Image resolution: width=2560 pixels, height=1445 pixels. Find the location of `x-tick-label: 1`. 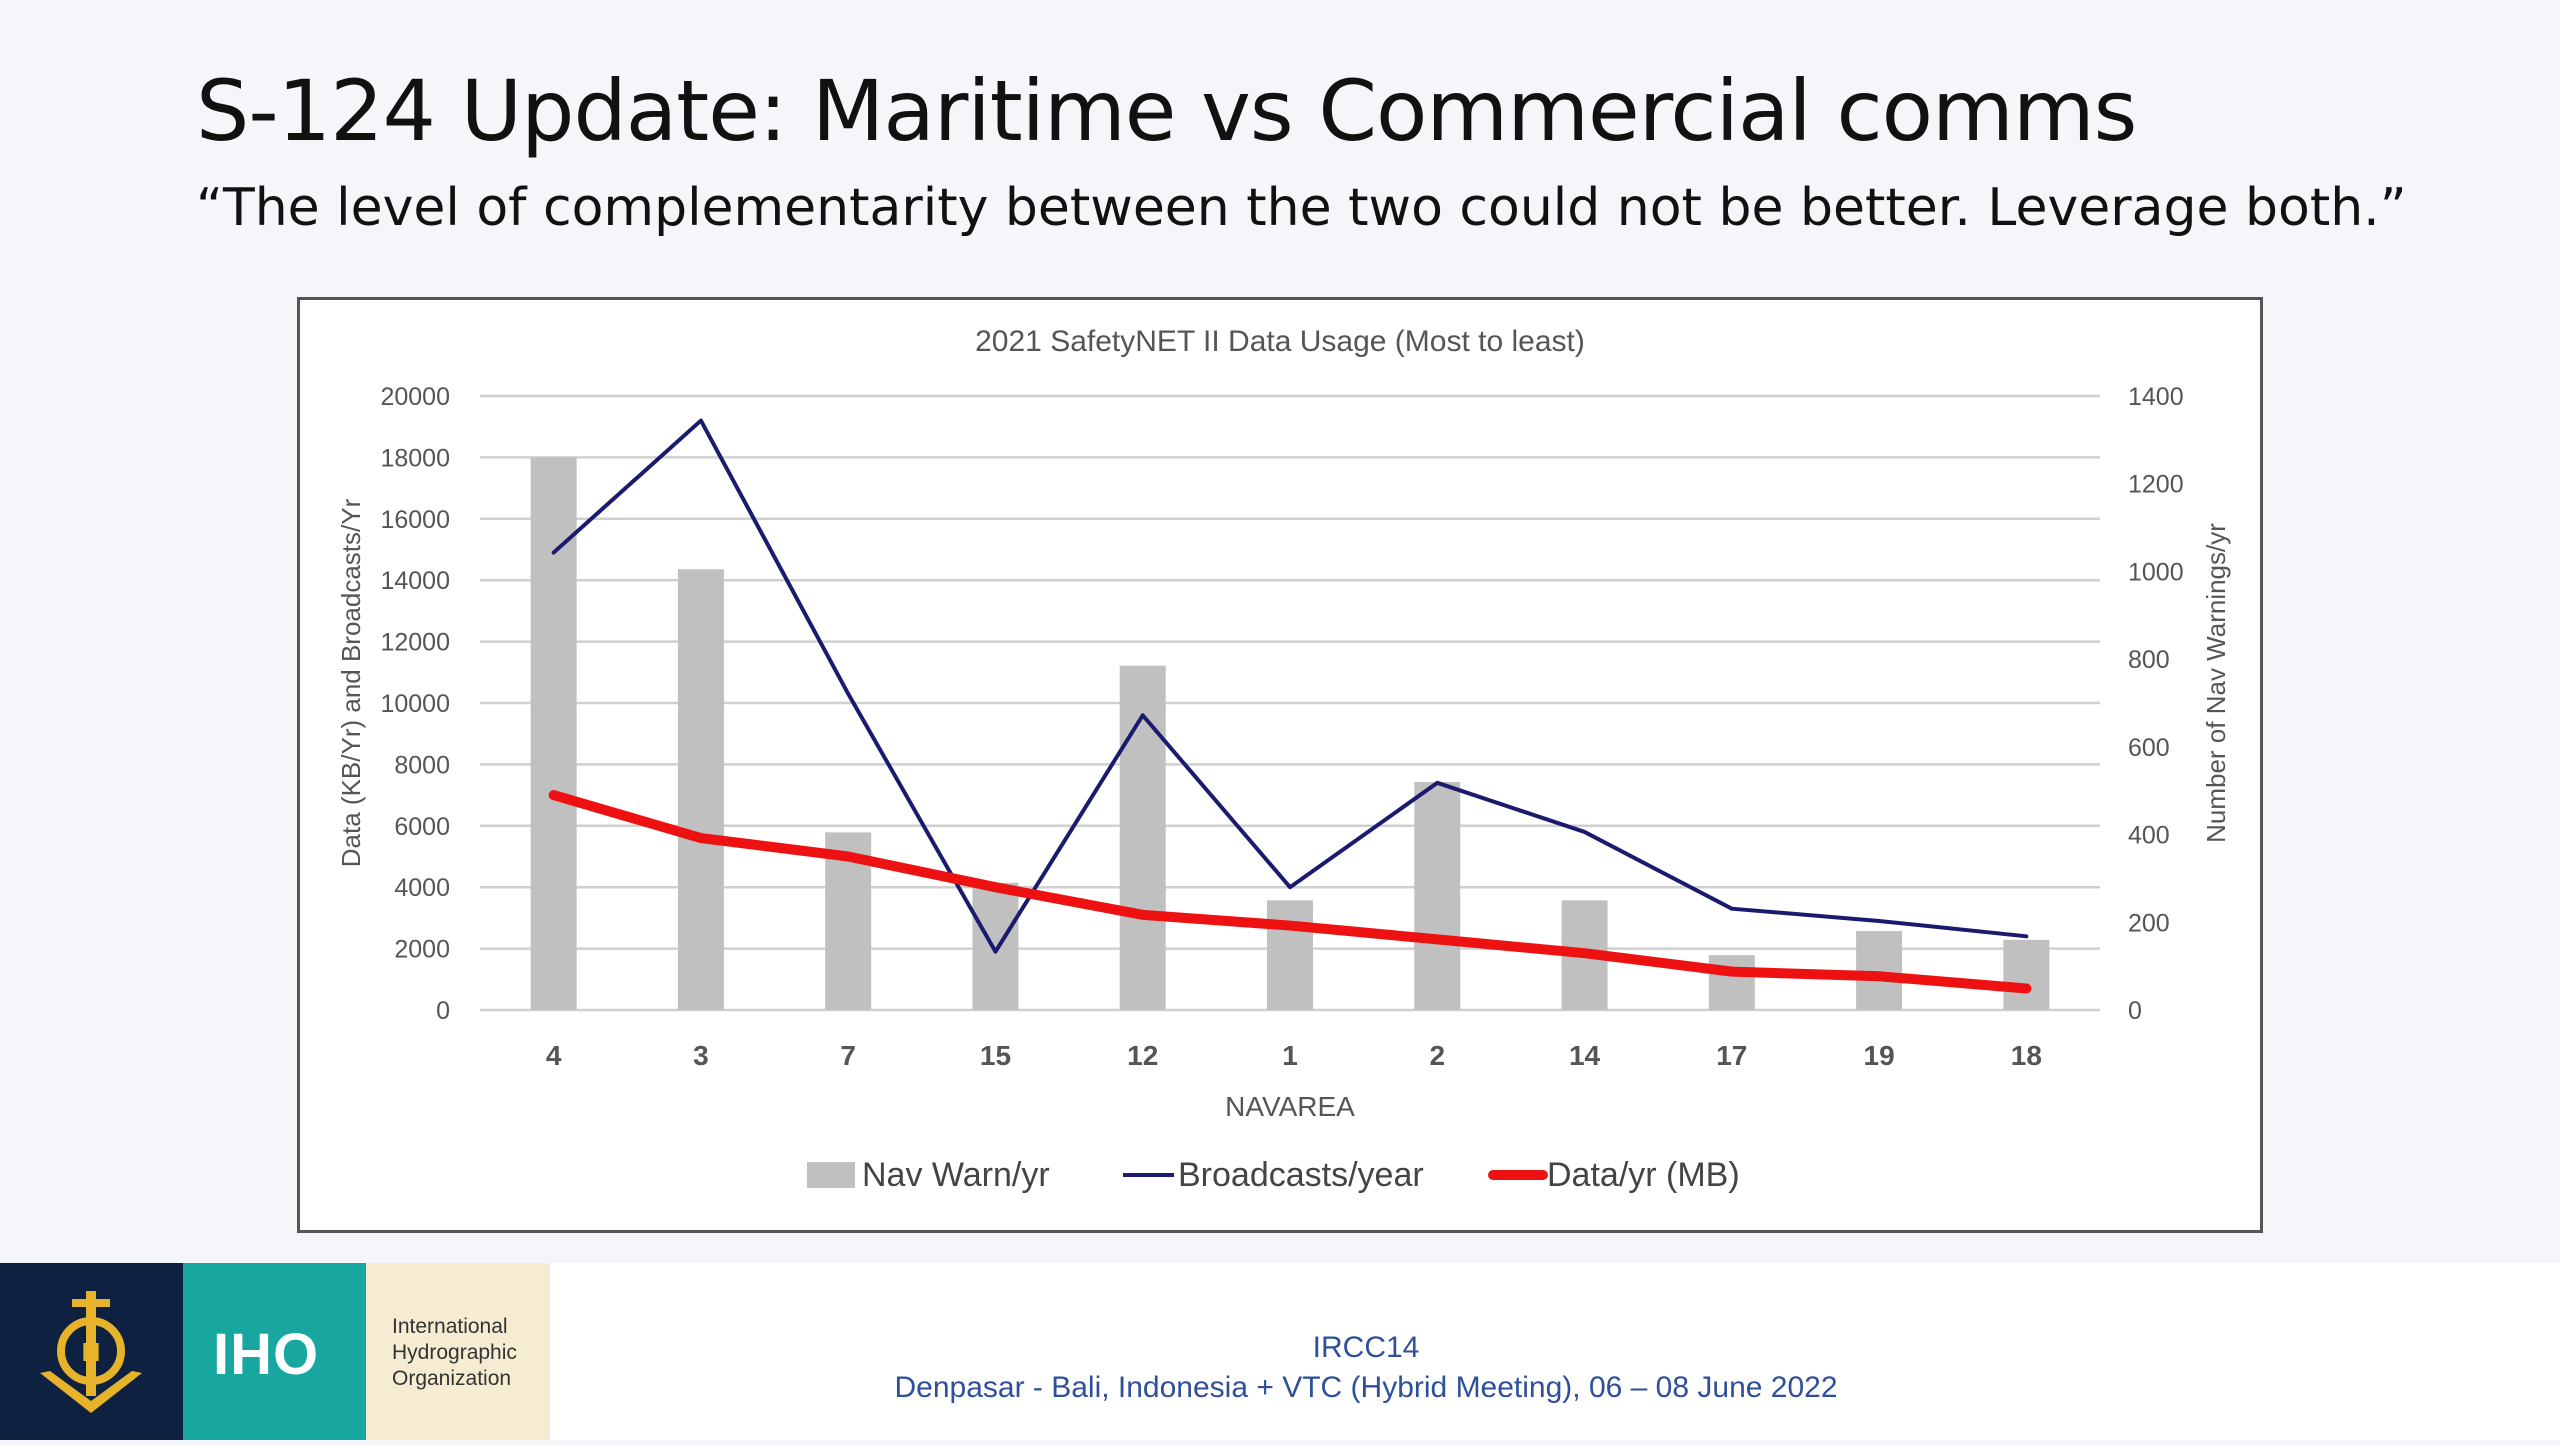

x-tick-label: 1 is located at coordinates (1290, 1055).